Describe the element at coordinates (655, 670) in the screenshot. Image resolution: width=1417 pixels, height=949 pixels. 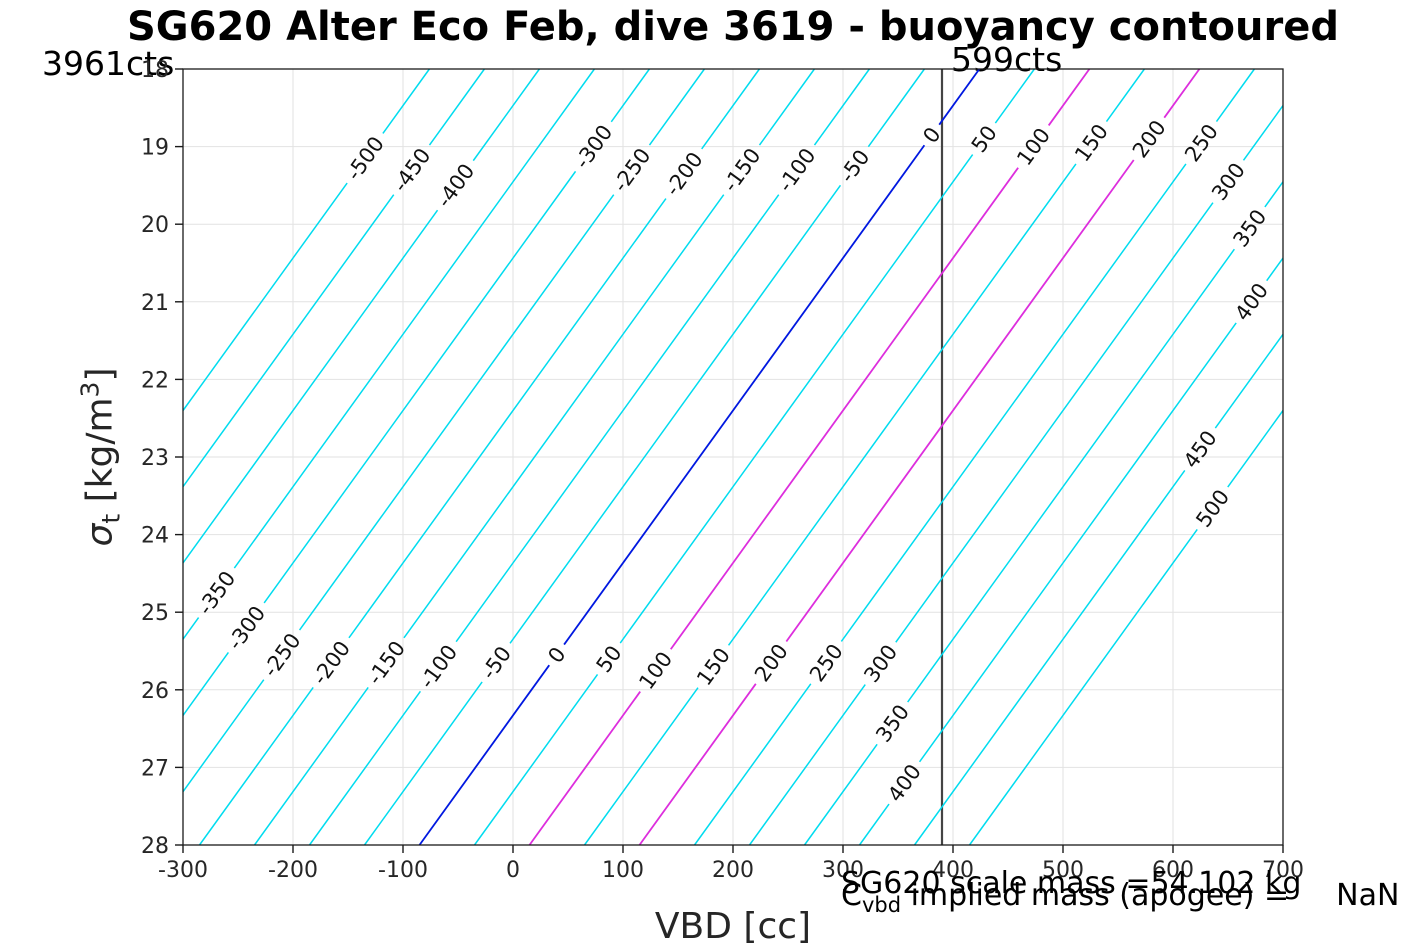
I see `contour-label: 100` at that location.